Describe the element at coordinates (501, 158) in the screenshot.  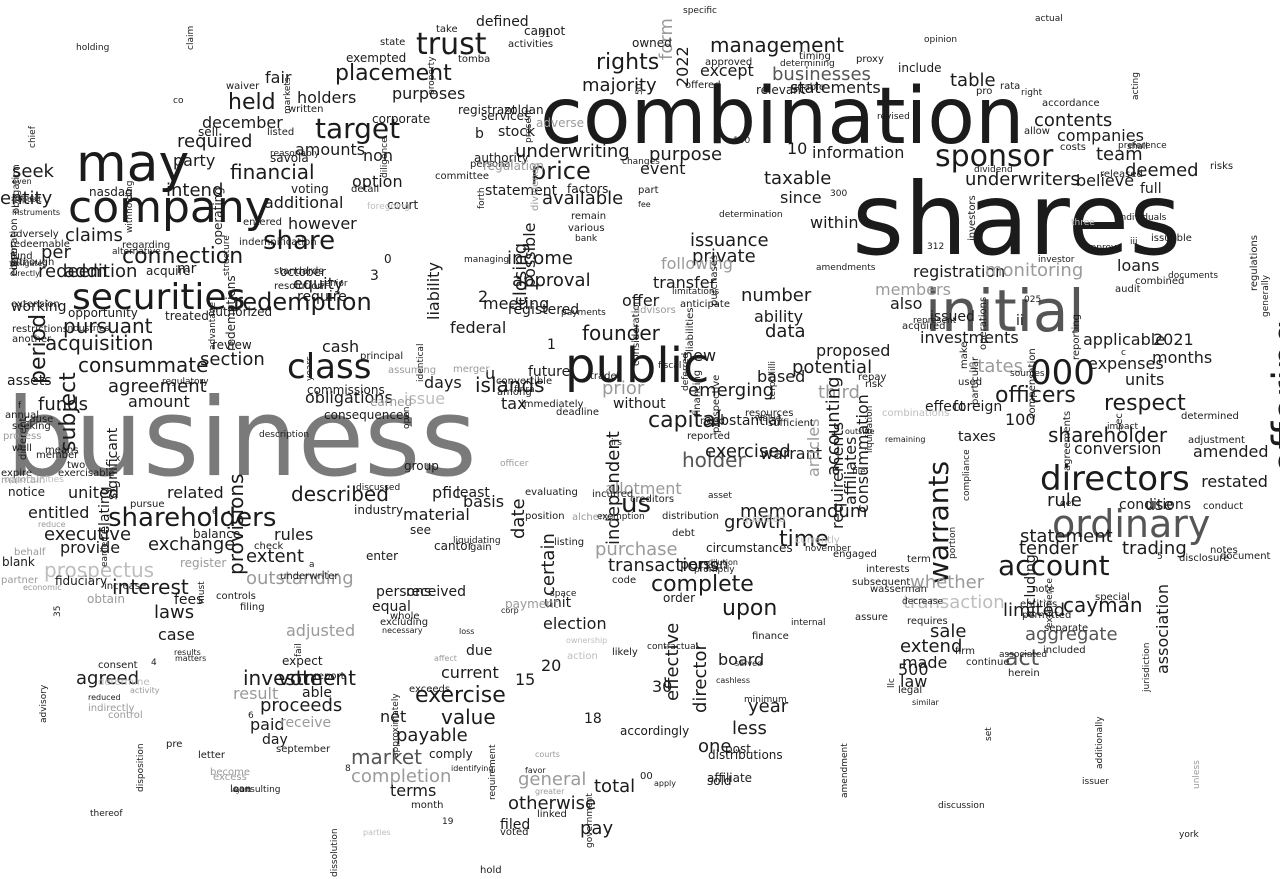
I see `word-authority: authority` at that location.